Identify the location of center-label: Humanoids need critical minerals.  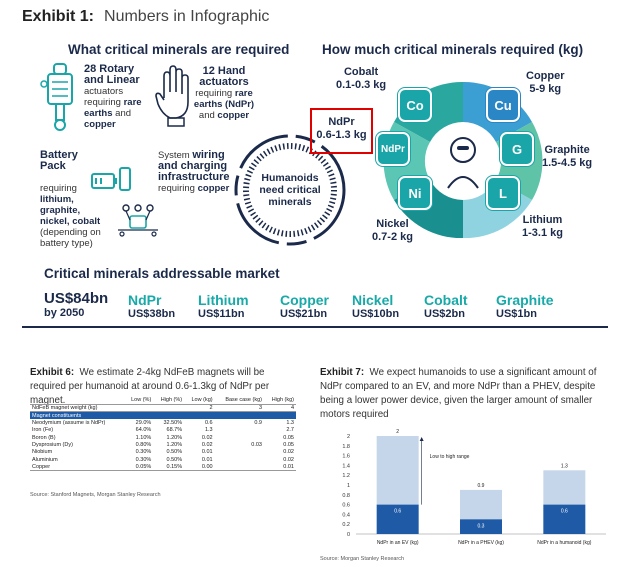
(290, 190).